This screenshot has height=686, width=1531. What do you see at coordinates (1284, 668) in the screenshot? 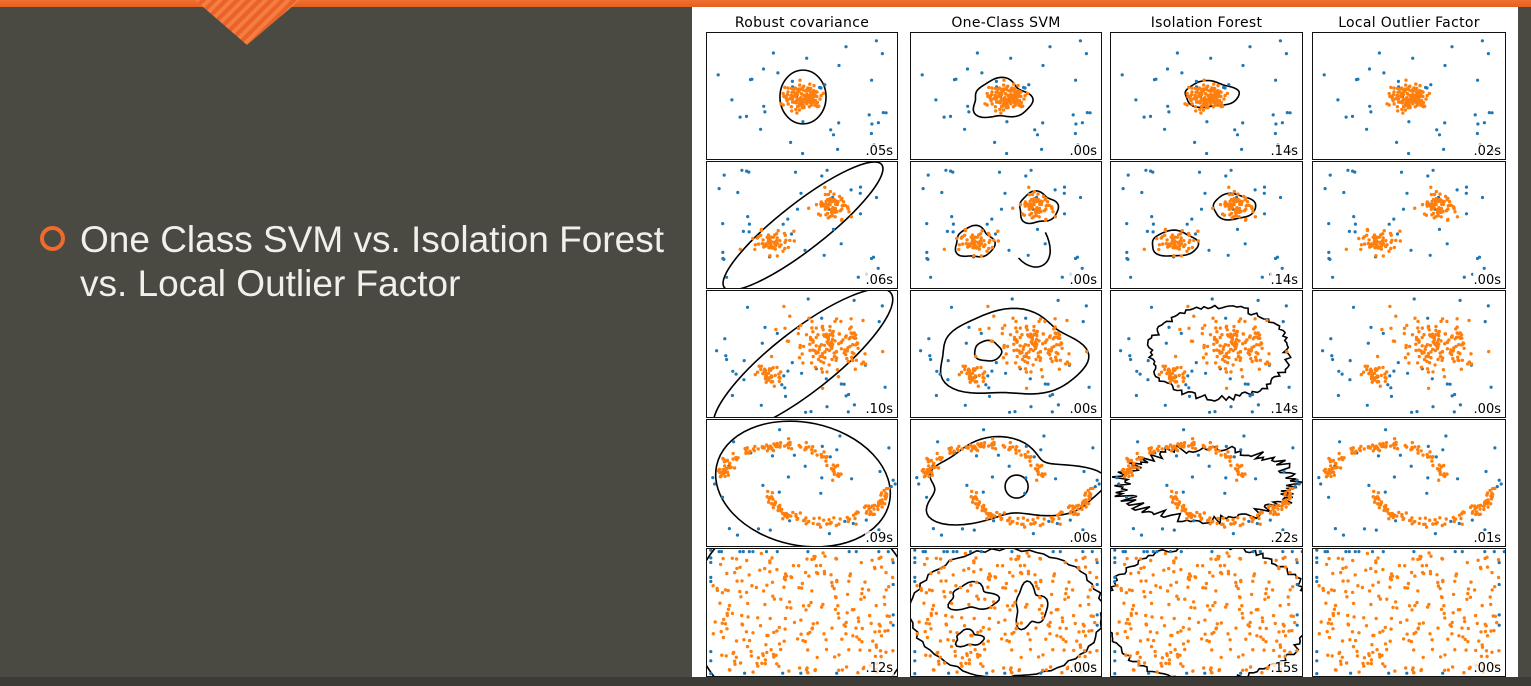
I see `fit-time-label: .15s` at bounding box center [1284, 668].